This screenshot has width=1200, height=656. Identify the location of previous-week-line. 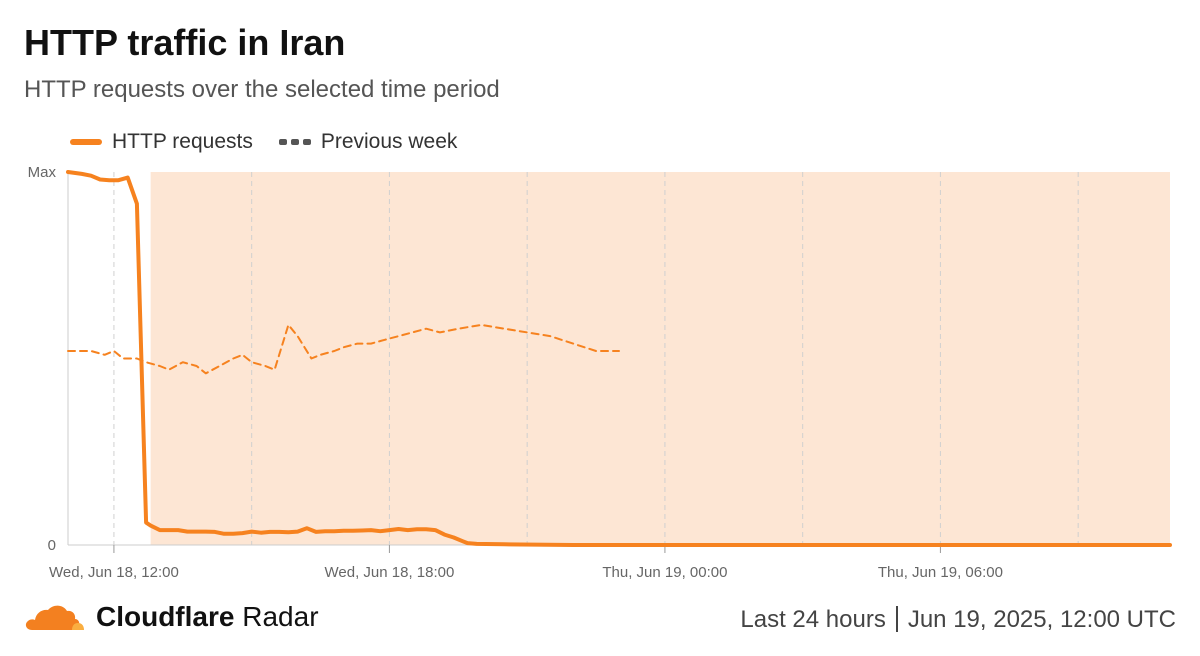
(343, 349).